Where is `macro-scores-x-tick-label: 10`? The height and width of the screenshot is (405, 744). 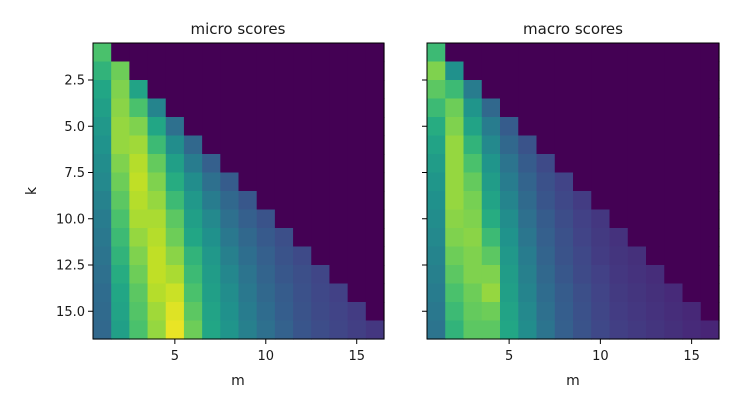
macro-scores-x-tick-label: 10 is located at coordinates (600, 356).